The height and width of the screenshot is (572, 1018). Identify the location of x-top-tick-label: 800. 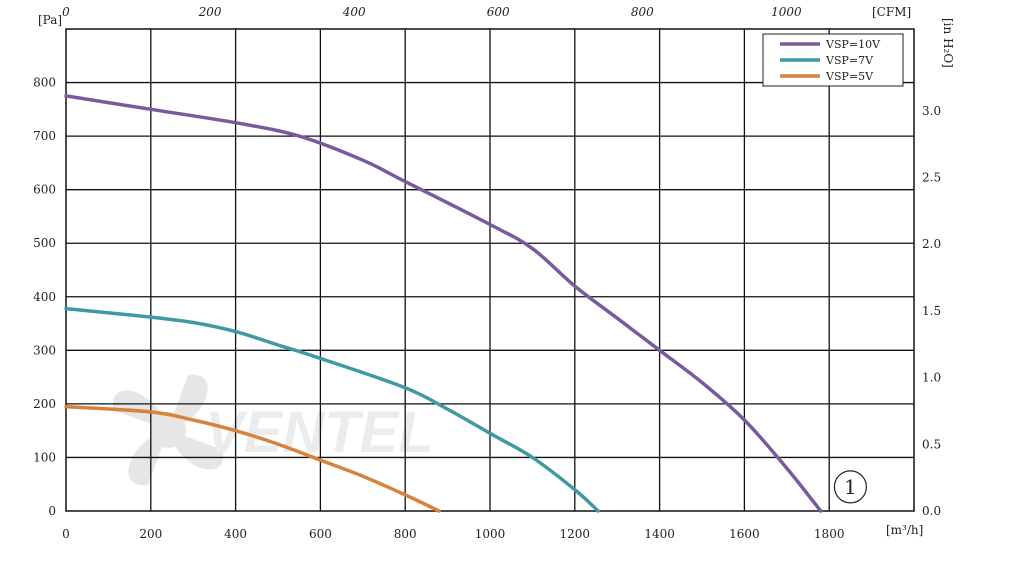
(642, 12).